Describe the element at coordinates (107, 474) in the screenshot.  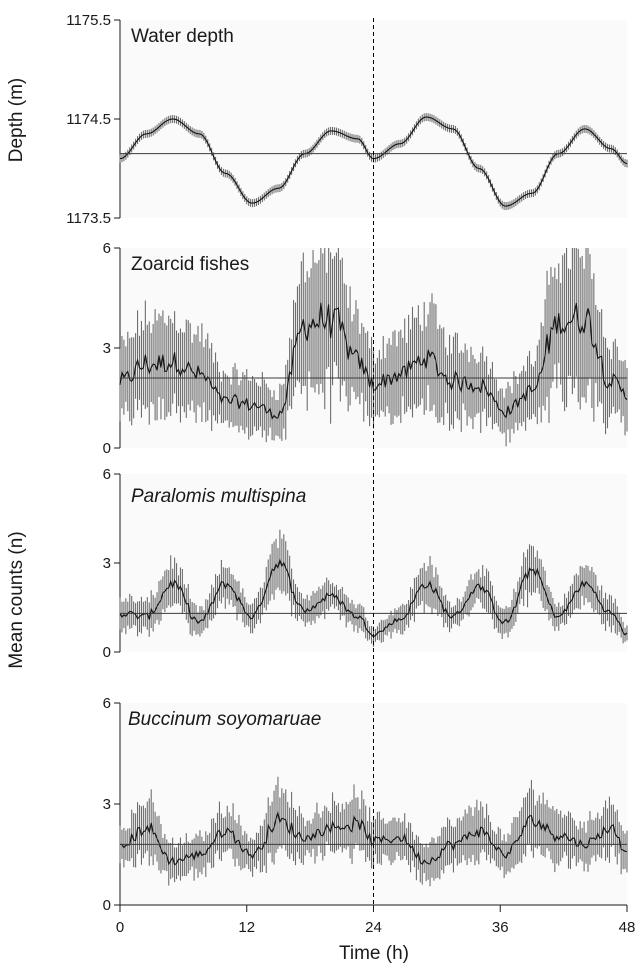
I see `panel-2-y-tick-label: 6` at that location.